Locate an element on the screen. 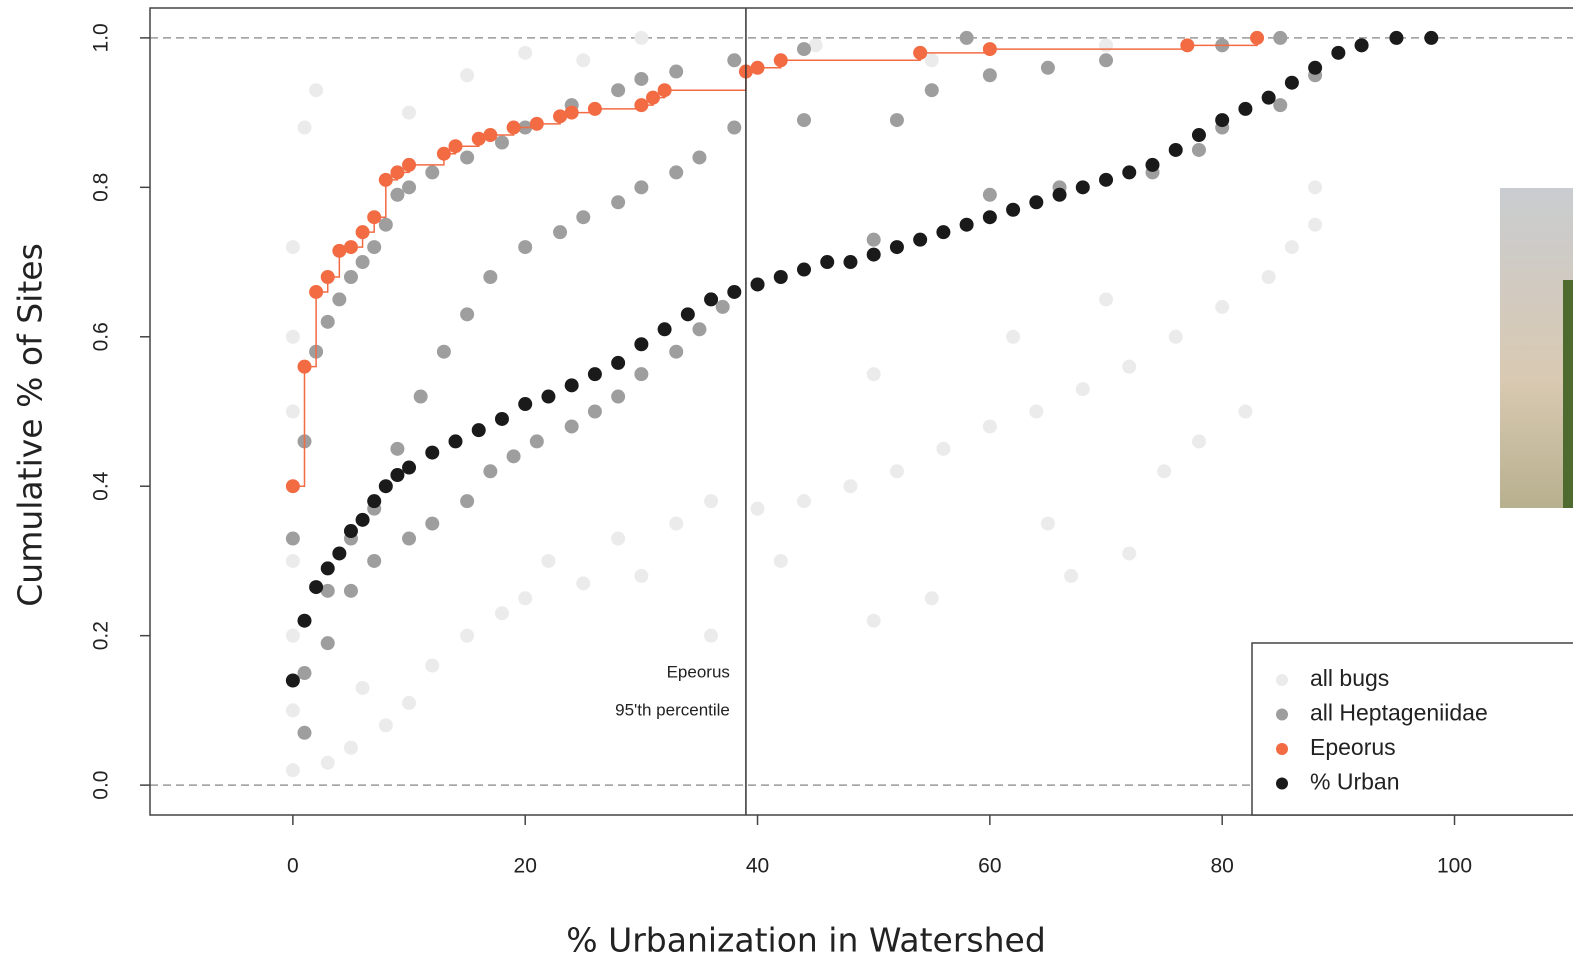 The image size is (1573, 964). annotation: 95'th percentile is located at coordinates (672, 709).